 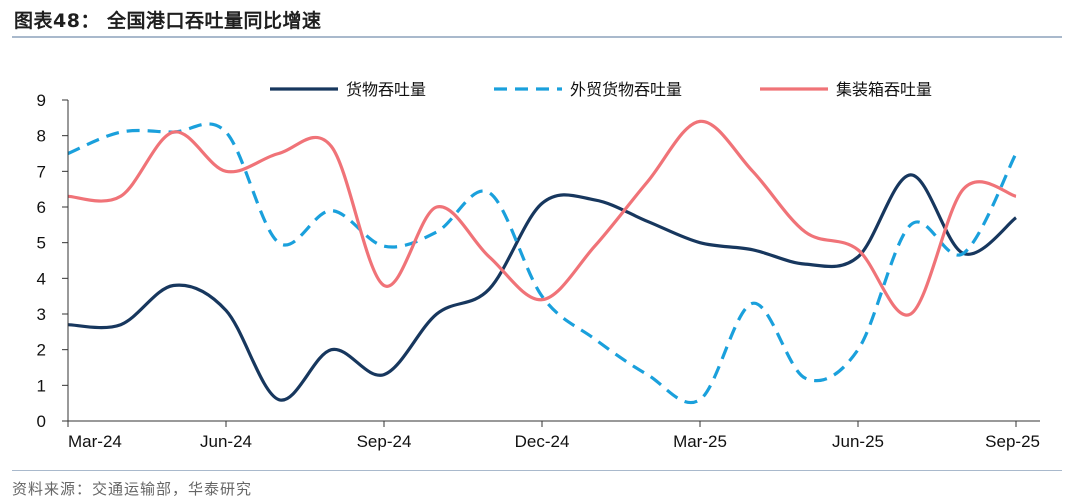 I want to click on title-divider, so click(x=537, y=37).